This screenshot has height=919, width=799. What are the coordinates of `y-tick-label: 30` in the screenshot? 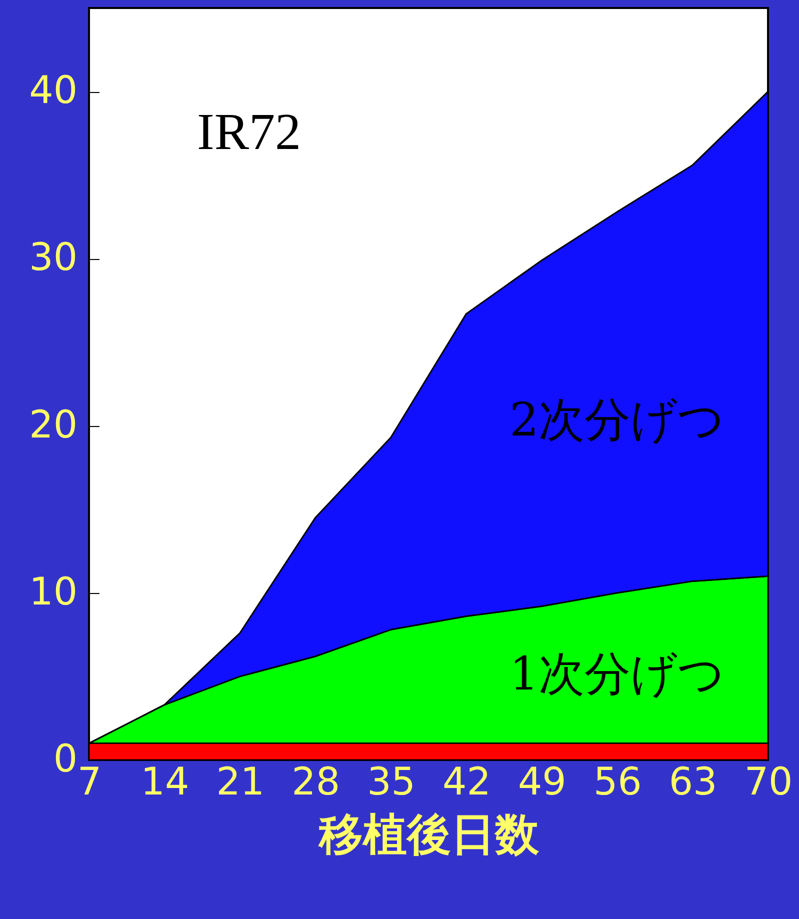 It's located at (53, 257).